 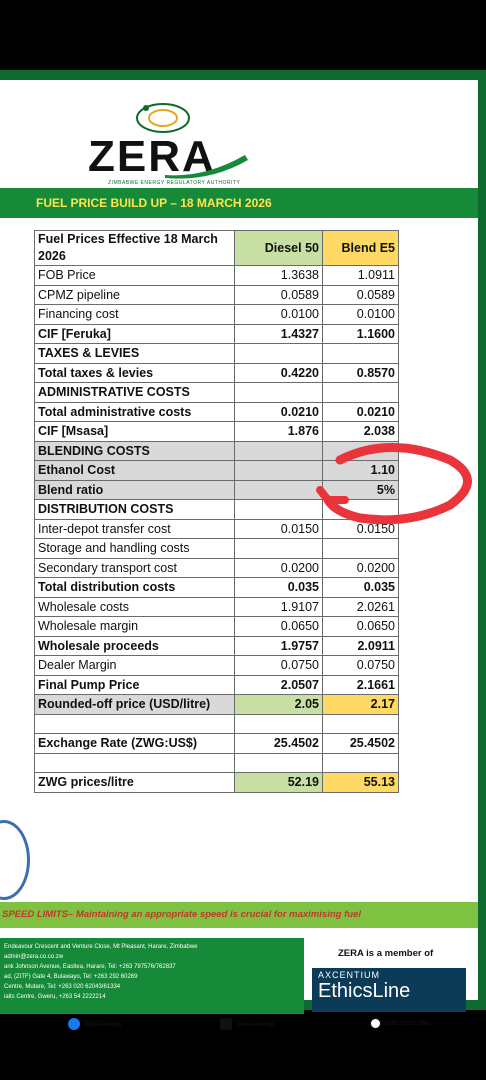 I want to click on blend-value: 1.10, so click(x=360, y=470).